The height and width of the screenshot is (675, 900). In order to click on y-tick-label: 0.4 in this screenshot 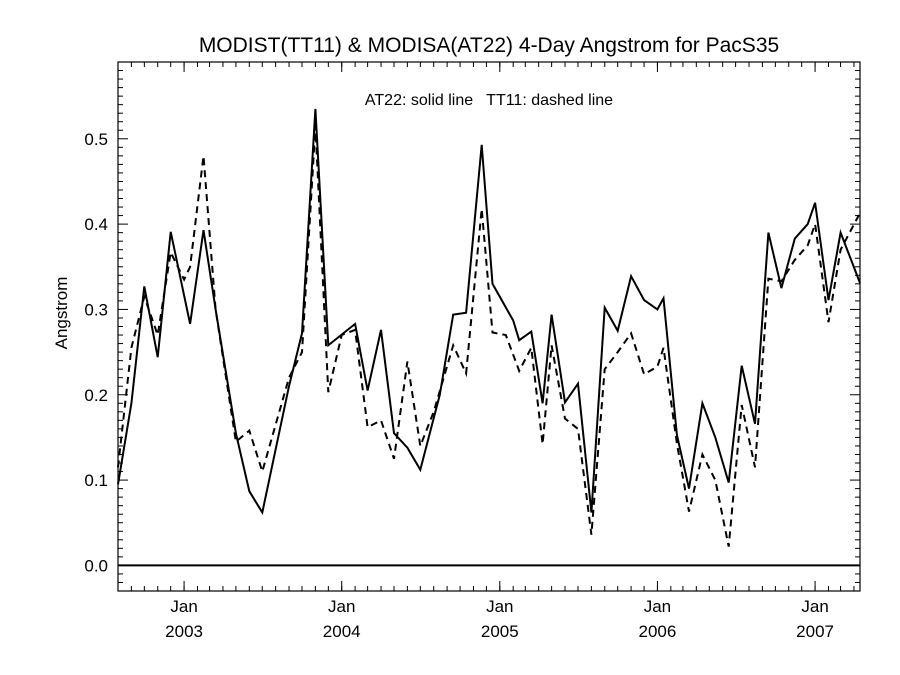, I will do `click(96, 224)`.